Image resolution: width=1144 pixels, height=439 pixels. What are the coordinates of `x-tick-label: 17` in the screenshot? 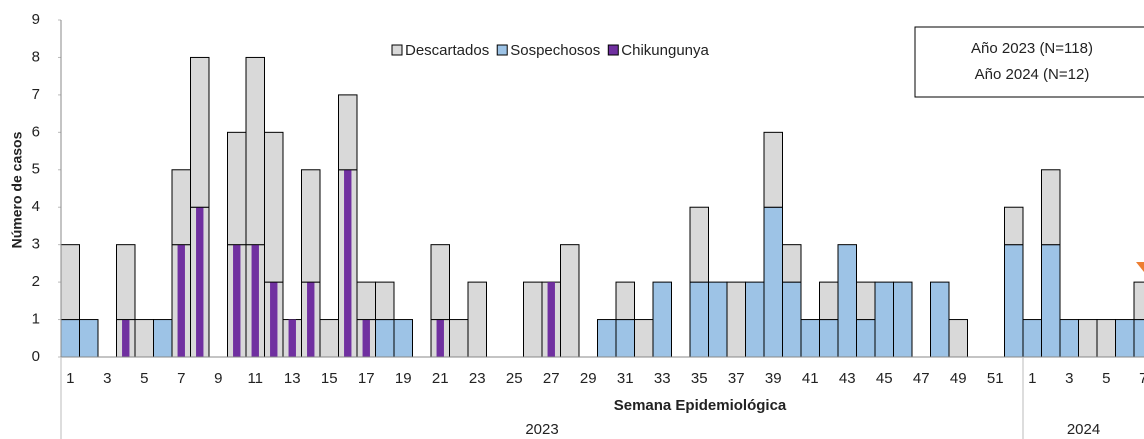 It's located at (366, 378).